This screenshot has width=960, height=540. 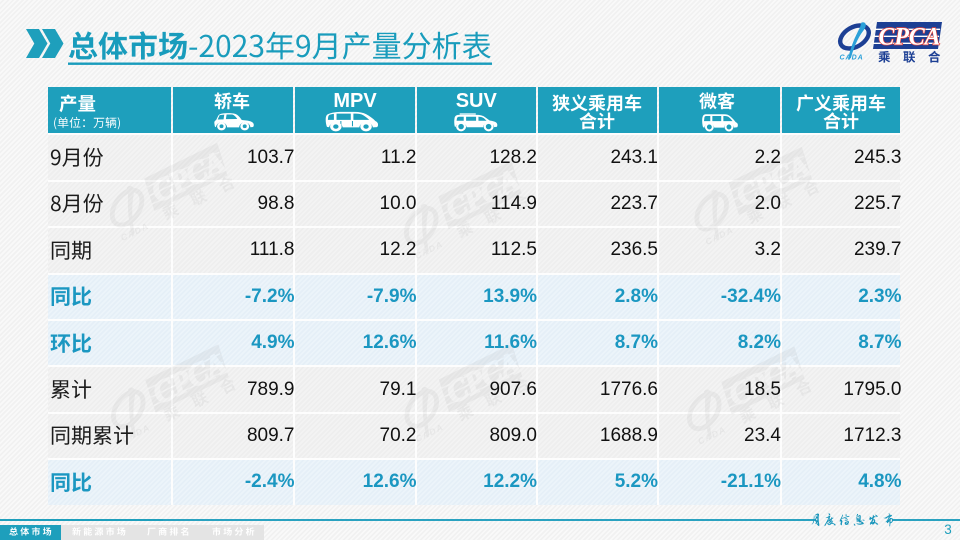 I want to click on svg-text: CADA, so click(x=852, y=58).